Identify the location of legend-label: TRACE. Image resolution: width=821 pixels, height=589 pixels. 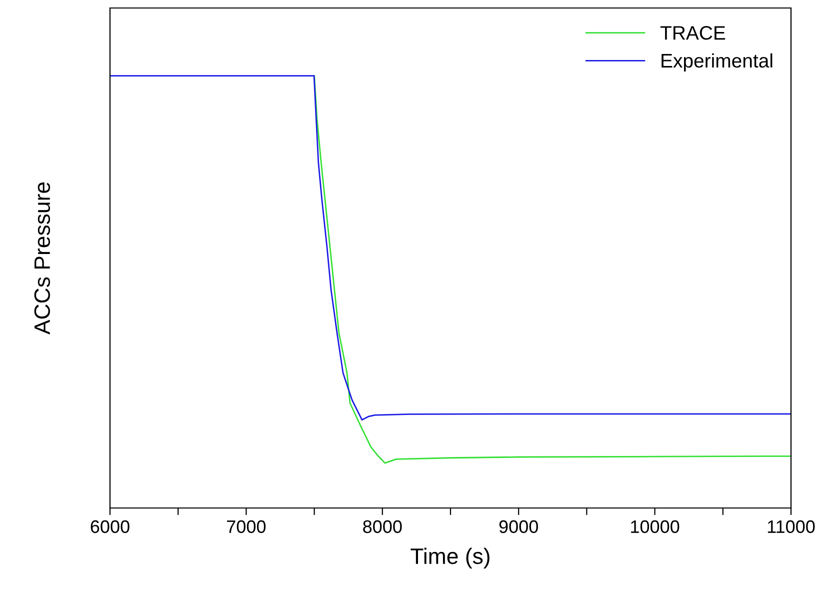
(693, 33).